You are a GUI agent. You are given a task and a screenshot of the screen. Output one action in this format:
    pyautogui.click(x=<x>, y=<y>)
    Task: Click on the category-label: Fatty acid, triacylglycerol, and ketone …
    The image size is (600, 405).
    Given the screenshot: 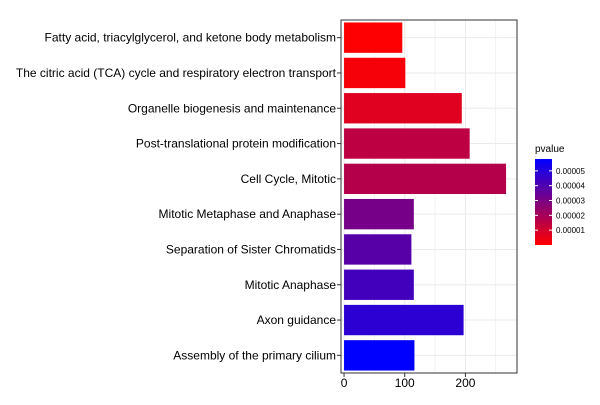 What is the action you would take?
    pyautogui.click(x=190, y=38)
    